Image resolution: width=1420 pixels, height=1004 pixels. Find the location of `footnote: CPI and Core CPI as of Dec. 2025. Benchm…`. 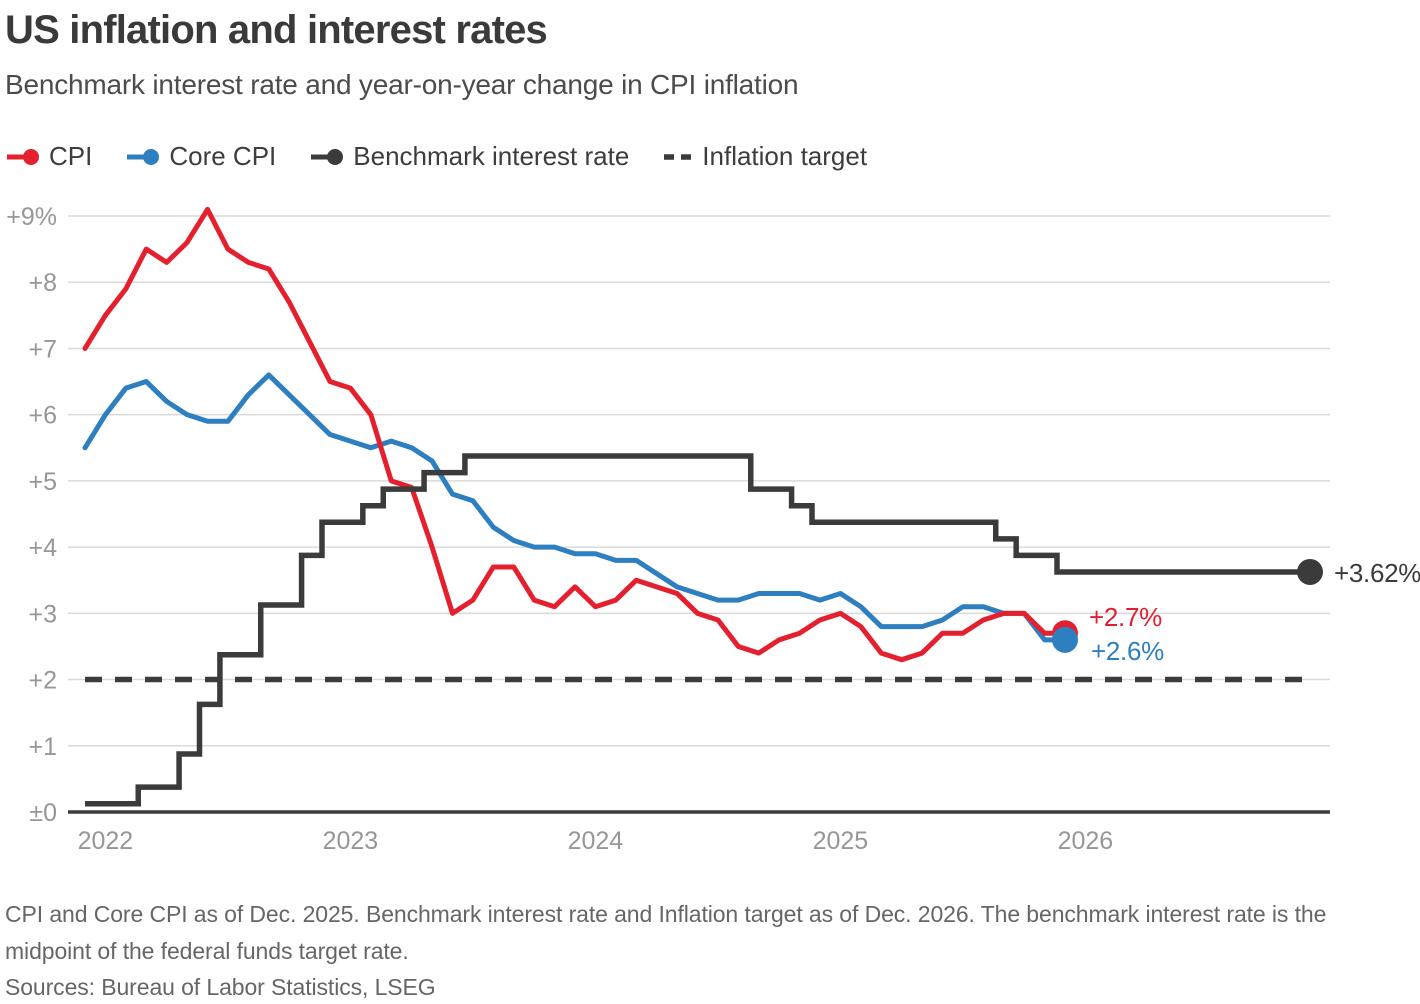

footnote: CPI and Core CPI as of Dec. 2025. Benchm… is located at coordinates (666, 932).